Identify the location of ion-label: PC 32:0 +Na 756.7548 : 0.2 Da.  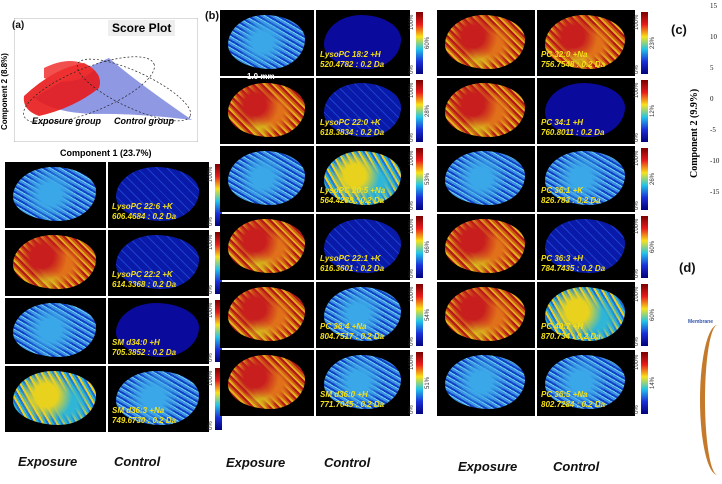
(573, 59).